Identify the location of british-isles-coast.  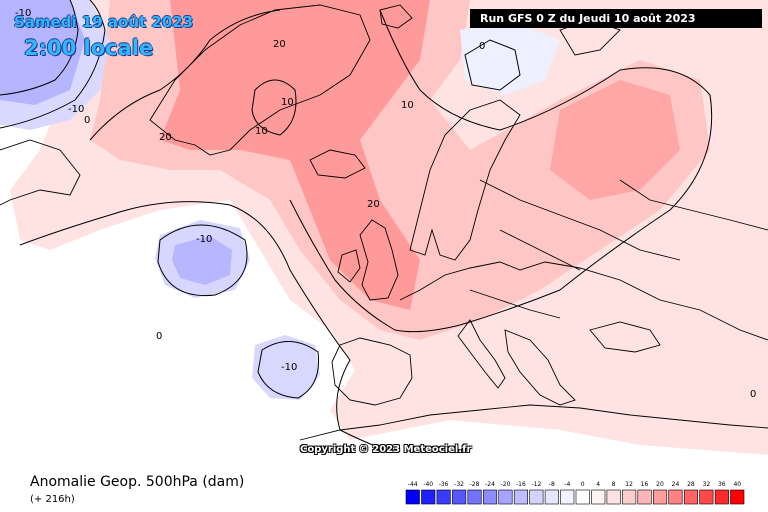
(379, 260).